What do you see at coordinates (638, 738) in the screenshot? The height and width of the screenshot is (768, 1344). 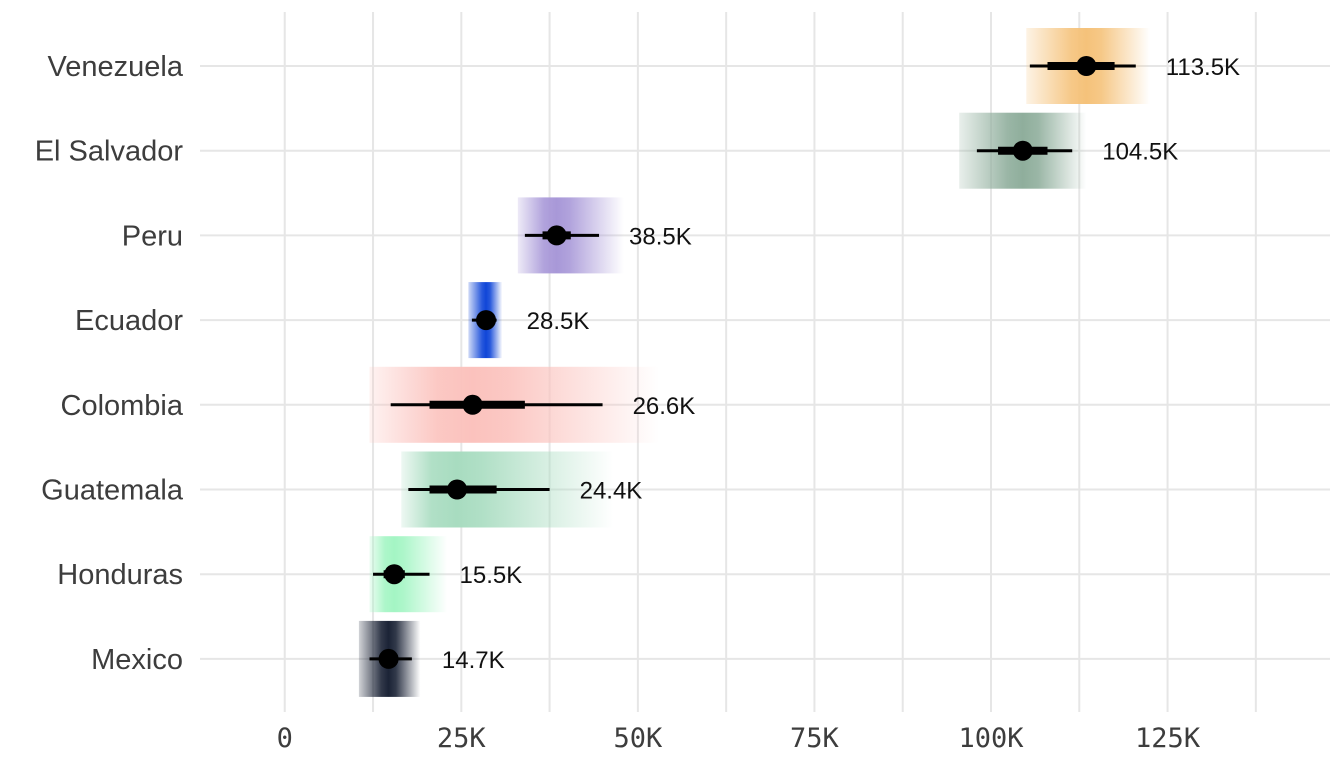 I see `x-tick-label: 50K` at bounding box center [638, 738].